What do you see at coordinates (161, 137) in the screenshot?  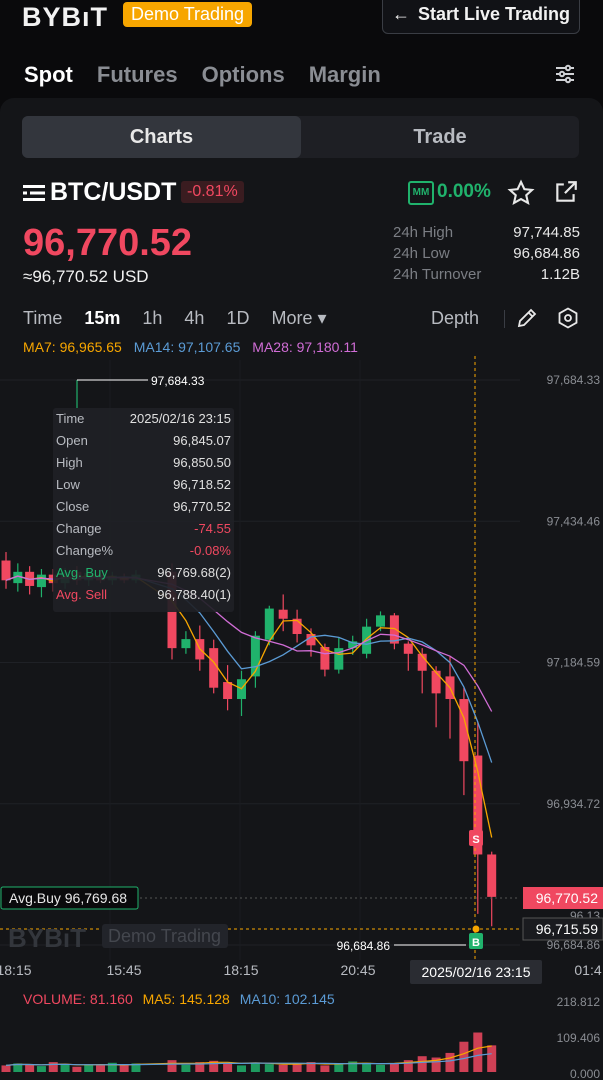 I see `tab-charts: Charts` at bounding box center [161, 137].